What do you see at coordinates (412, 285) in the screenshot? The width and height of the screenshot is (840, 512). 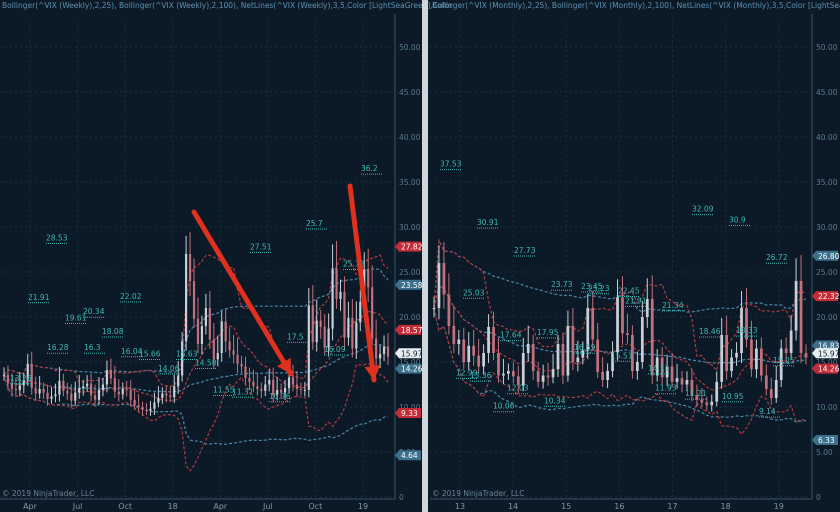 I see `price-badge-label: 23.58` at bounding box center [412, 285].